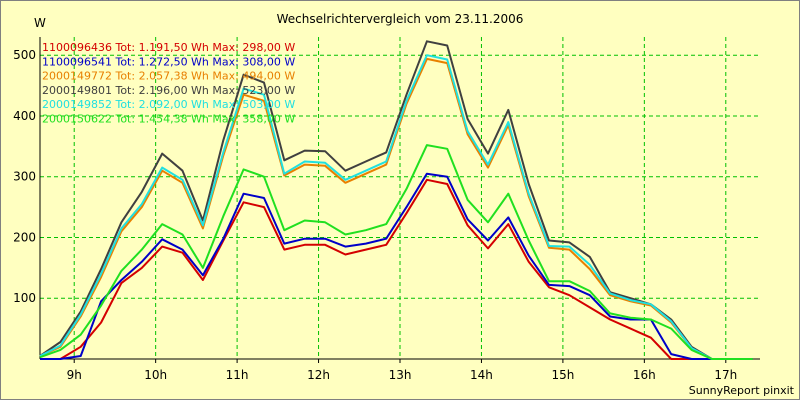  I want to click on y-tick-label: 300, so click(24, 177).